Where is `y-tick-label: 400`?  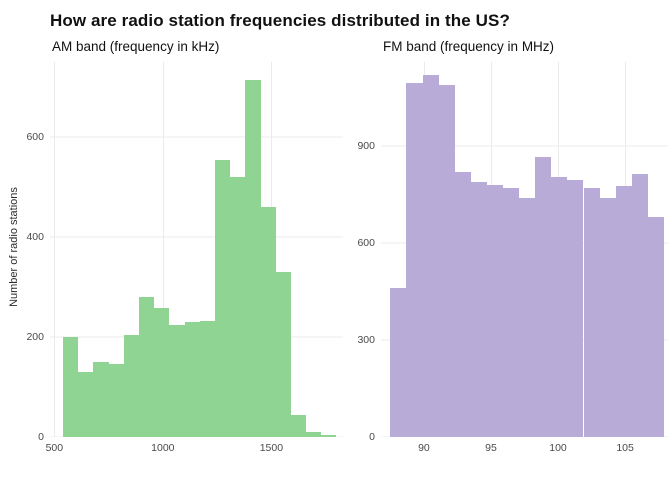 y-tick-label: 400 is located at coordinates (35, 237).